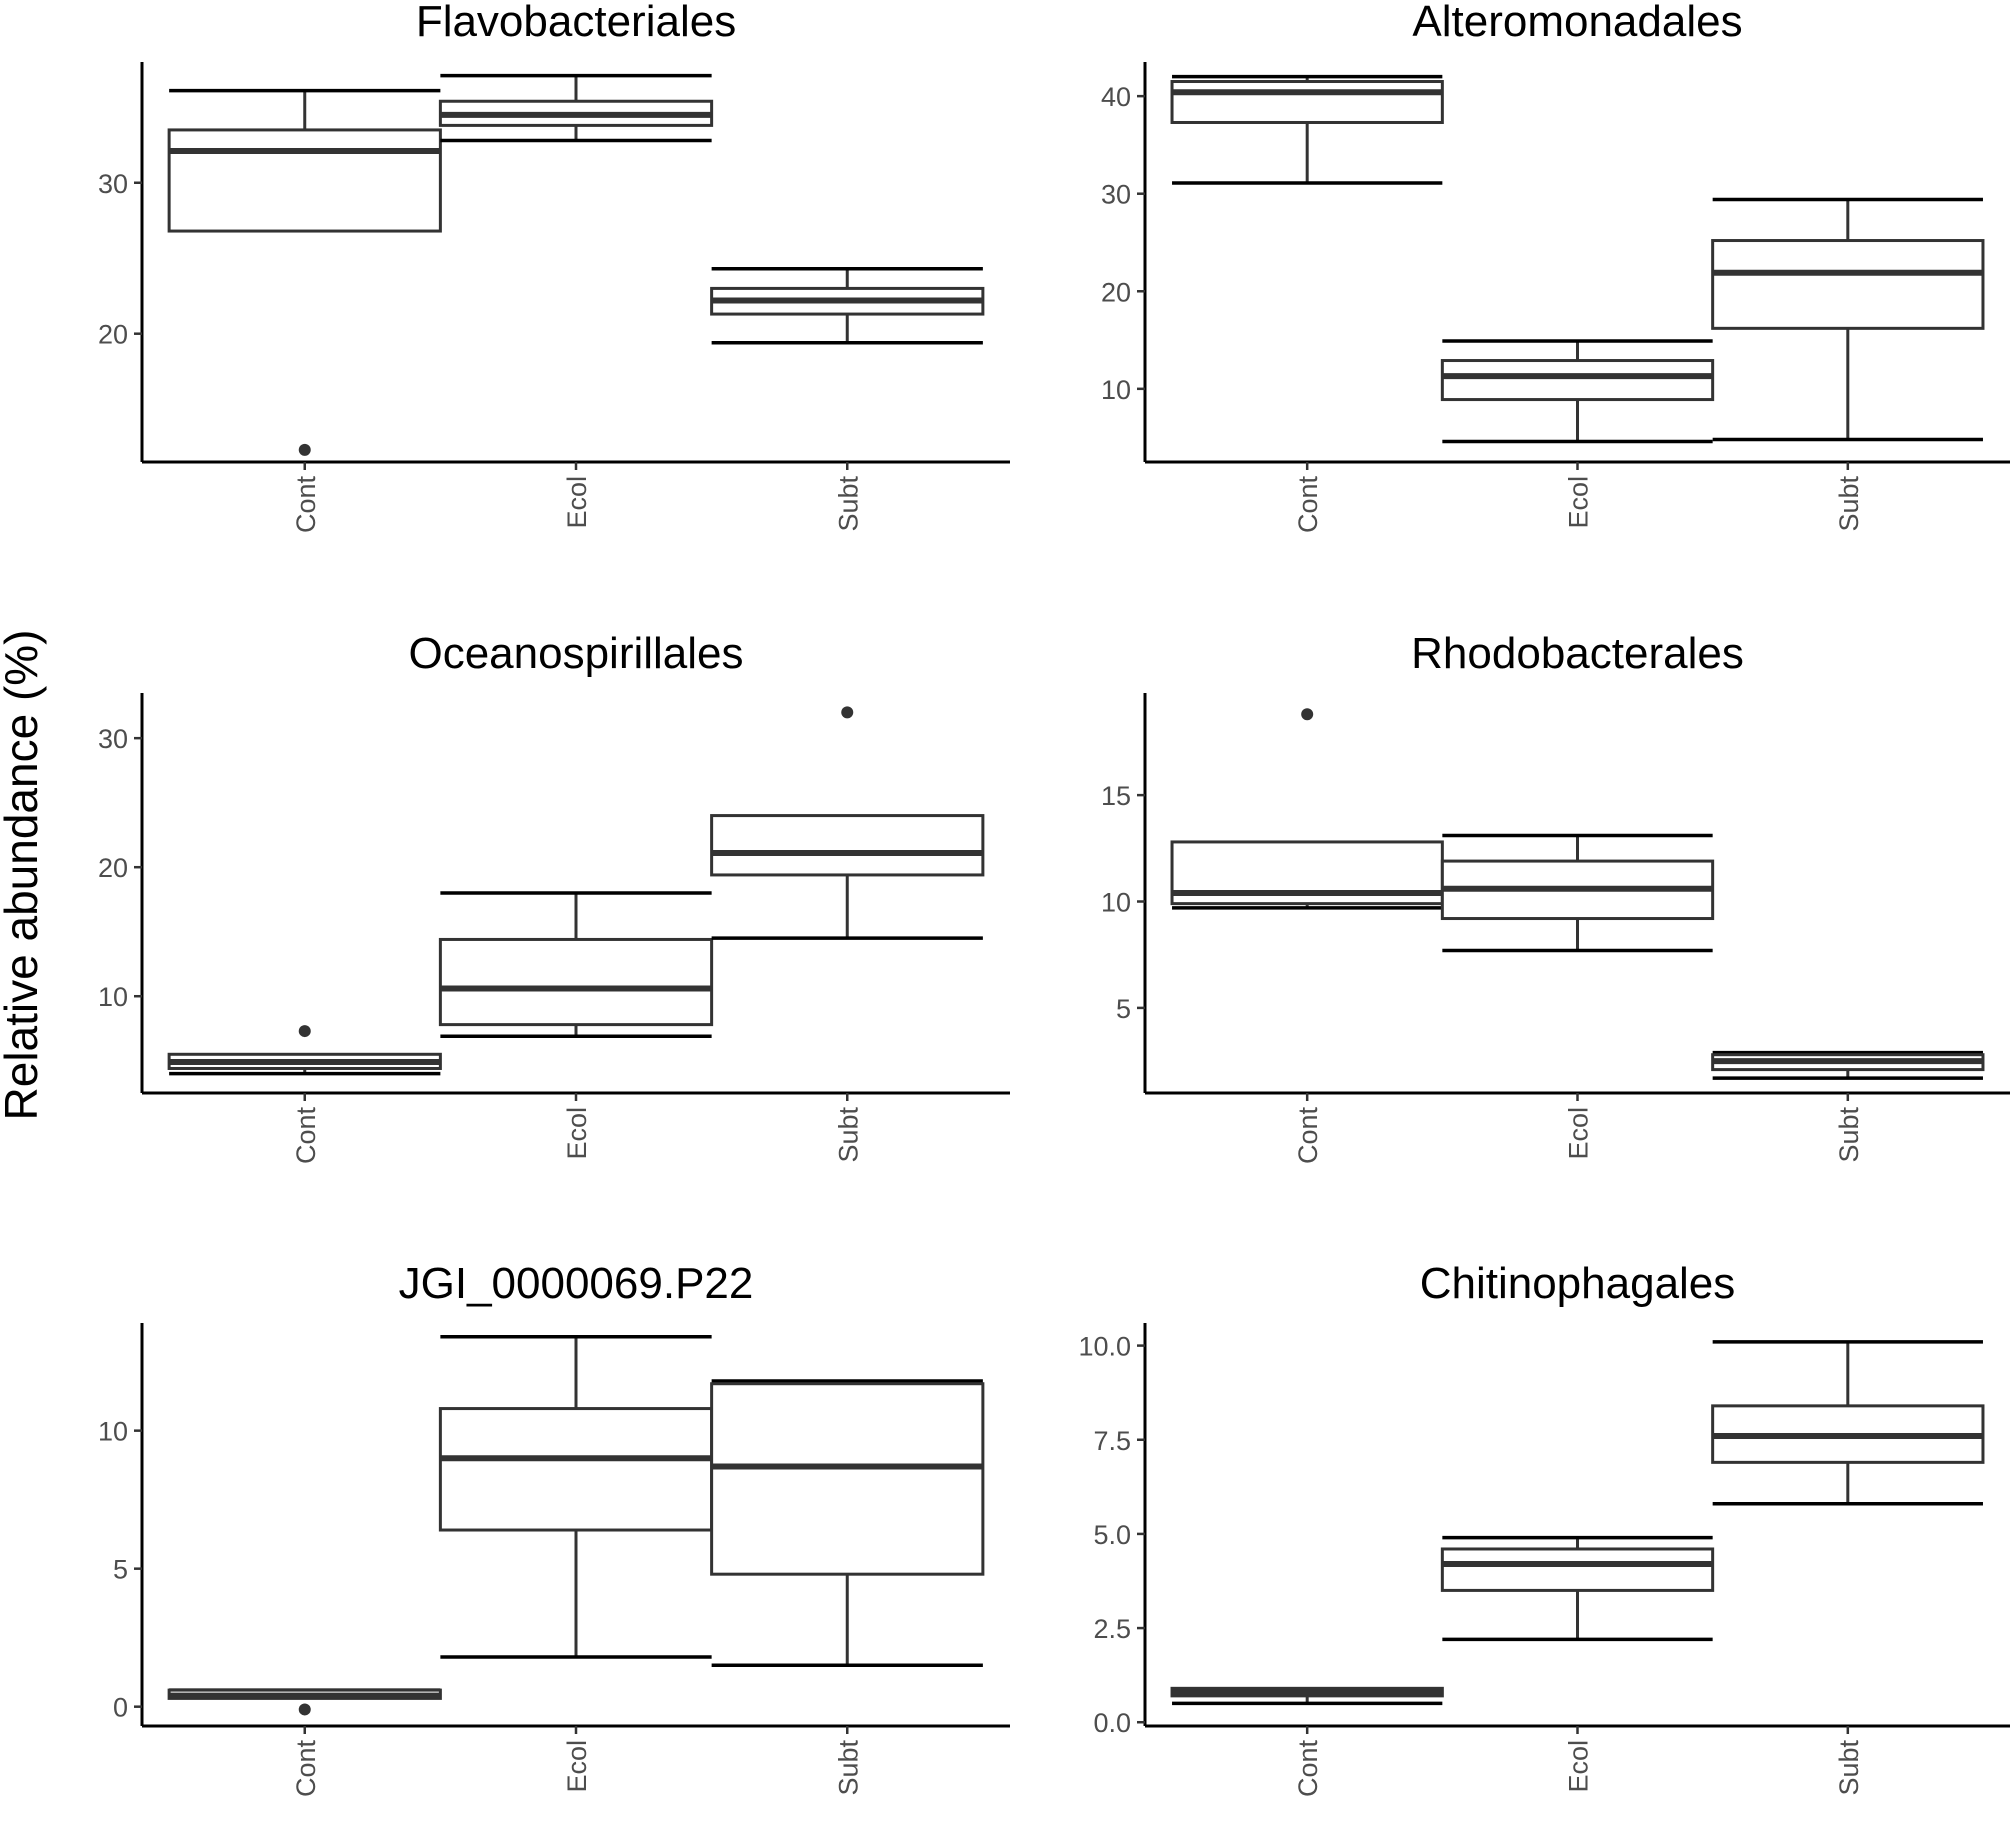  I want to click on panel-5: JGI_0000069.P22 0 5 10 Cont Ecol Subt, so click(554, 1528).